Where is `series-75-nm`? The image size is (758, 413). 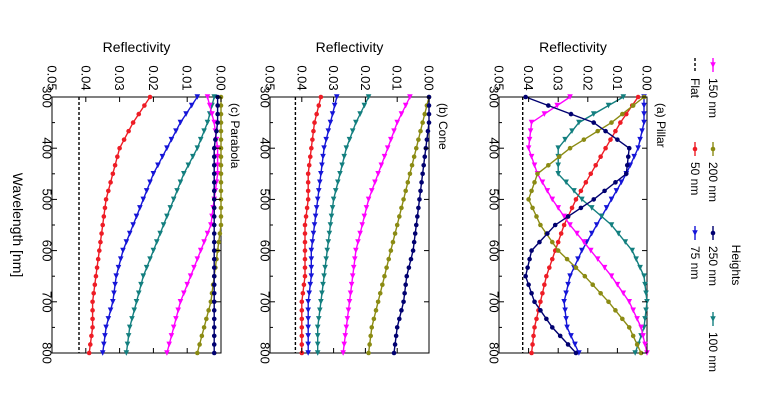 series-75-nm is located at coordinates (150, 225).